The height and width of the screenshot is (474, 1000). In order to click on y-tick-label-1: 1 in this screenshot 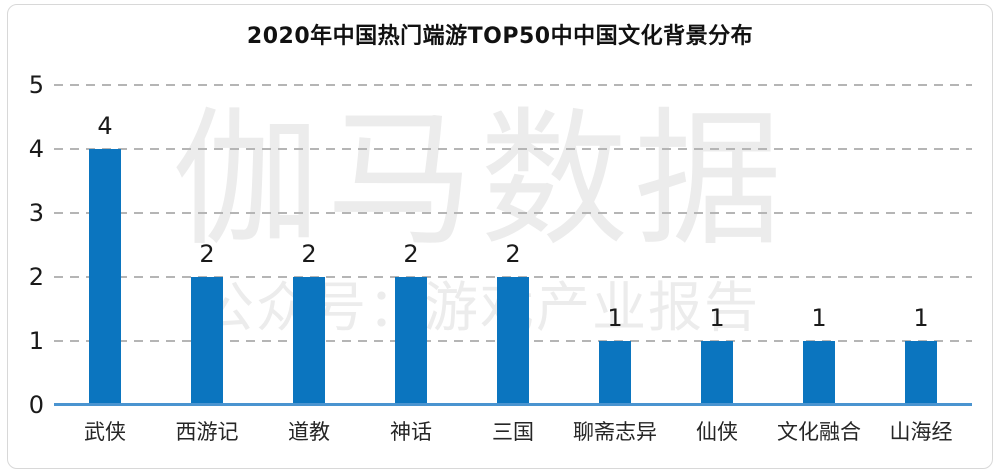, I will do `click(36, 341)`.